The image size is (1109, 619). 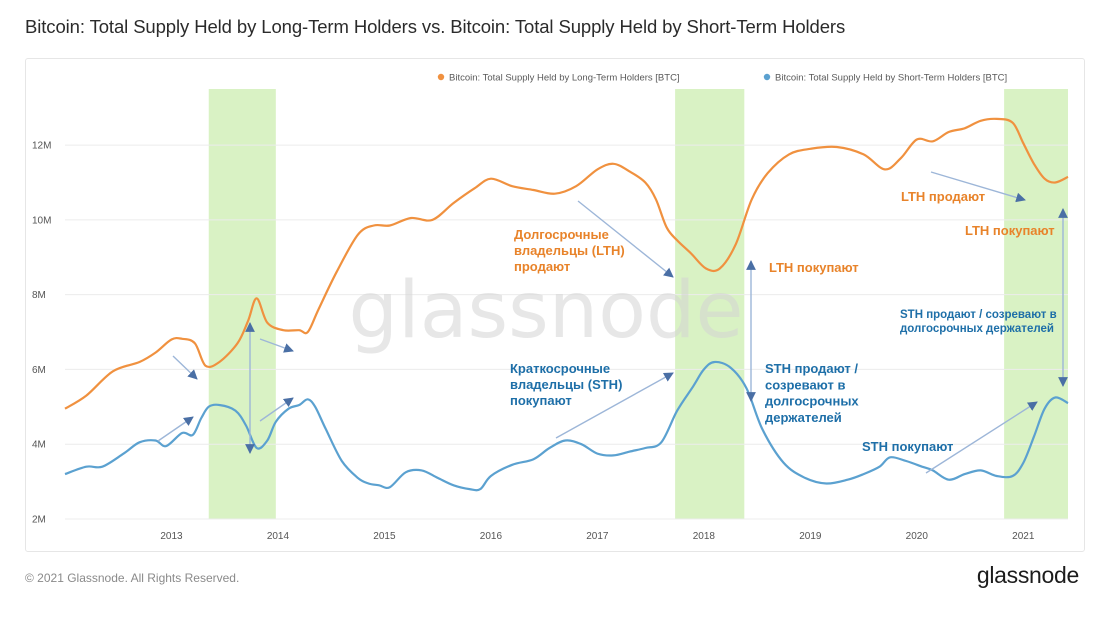 What do you see at coordinates (39, 445) in the screenshot?
I see `y-tick-label-1: 4M` at bounding box center [39, 445].